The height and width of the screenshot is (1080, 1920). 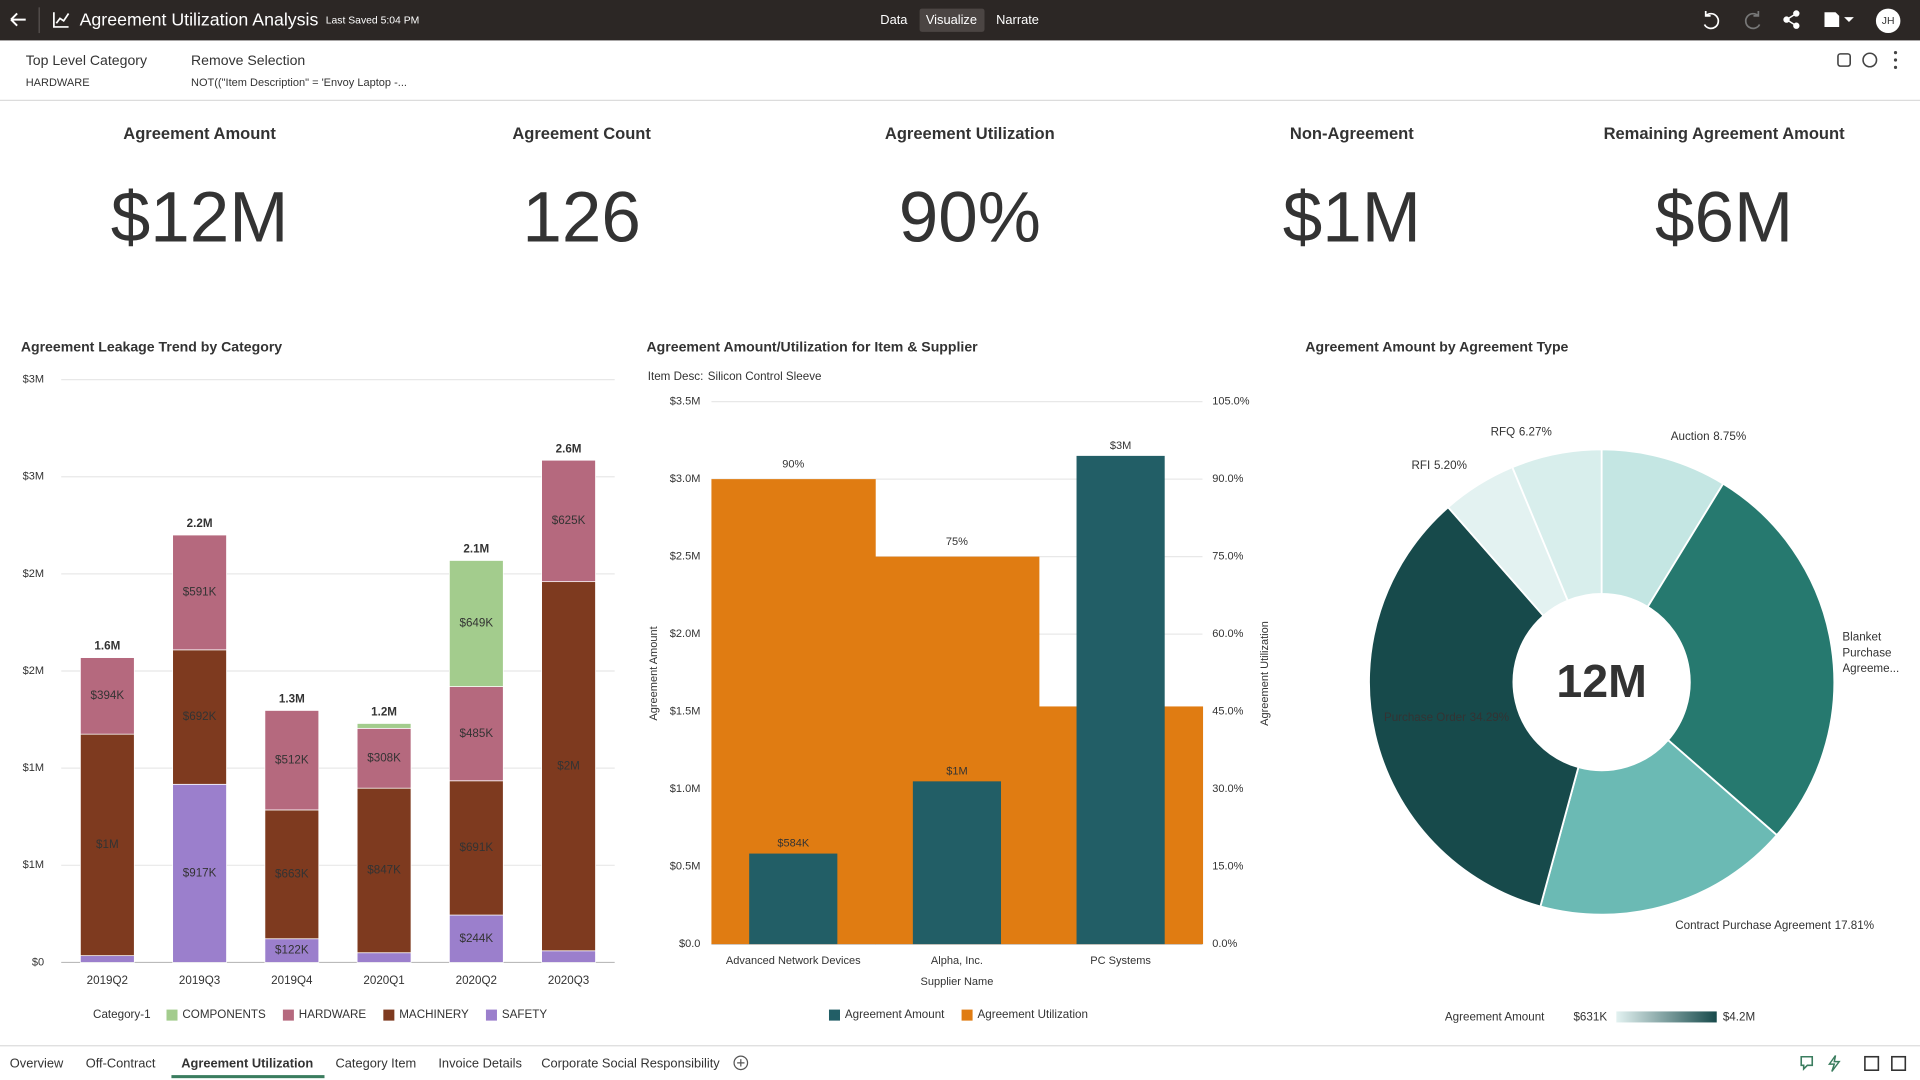 What do you see at coordinates (1450, 465) in the screenshot?
I see `slice-value: 5.20%` at bounding box center [1450, 465].